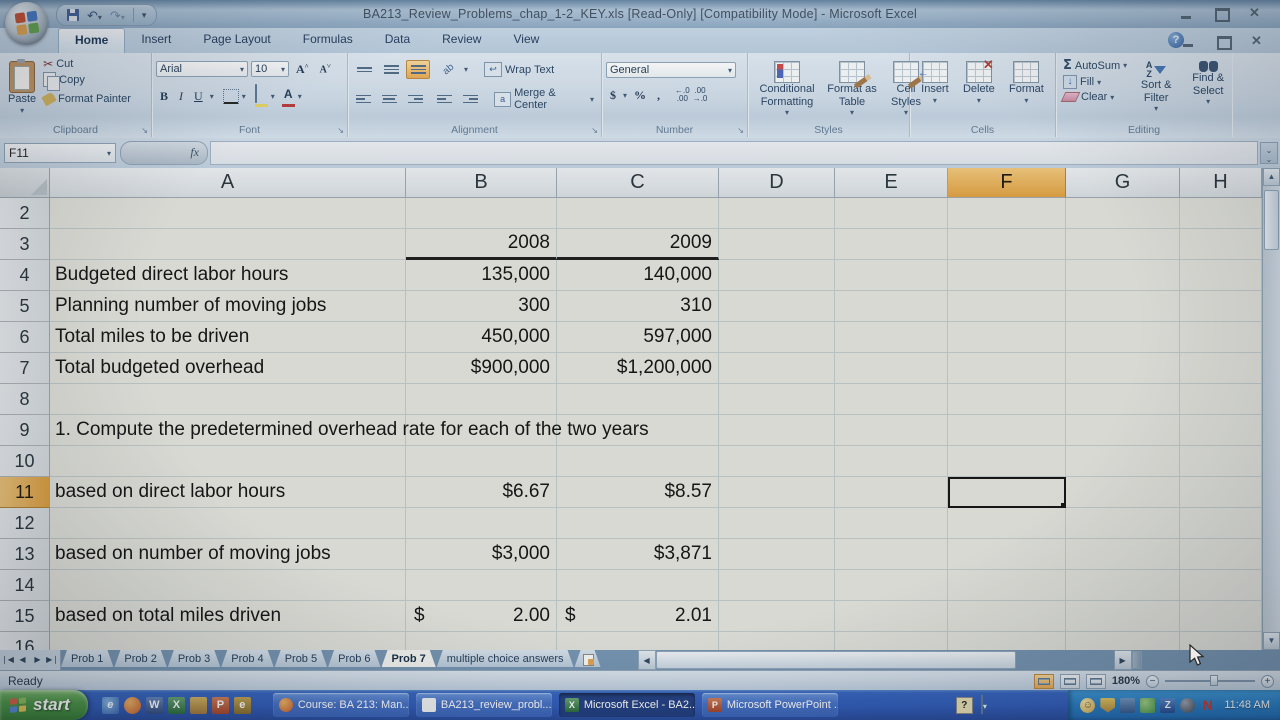 This screenshot has width=1280, height=720. Describe the element at coordinates (935, 83) in the screenshot. I see `insert-cells-button: ← Insert ▾` at that location.